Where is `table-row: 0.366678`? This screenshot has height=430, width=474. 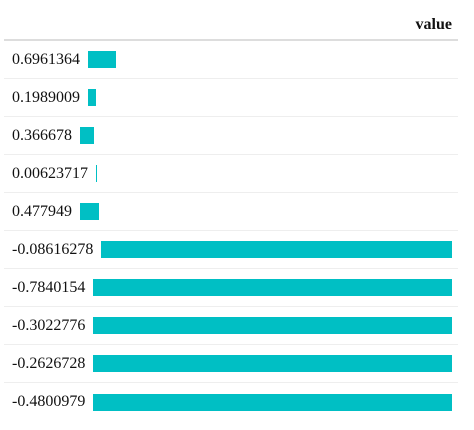 table-row: 0.366678 is located at coordinates (231, 136).